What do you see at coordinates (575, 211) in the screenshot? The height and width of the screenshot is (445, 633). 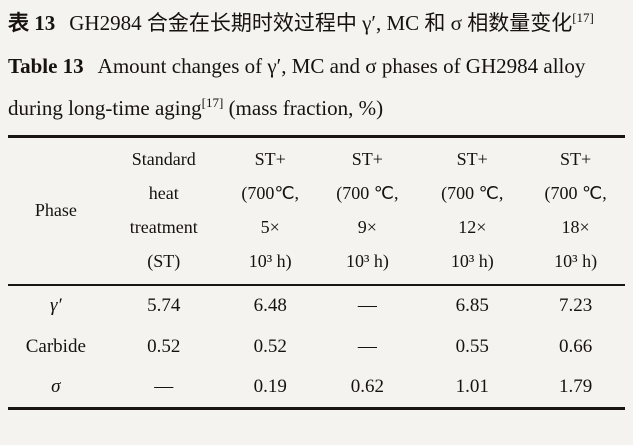 I see `col-header-st-700c-18000h: ST+ (700 ℃, 18× 10³ h)` at bounding box center [575, 211].